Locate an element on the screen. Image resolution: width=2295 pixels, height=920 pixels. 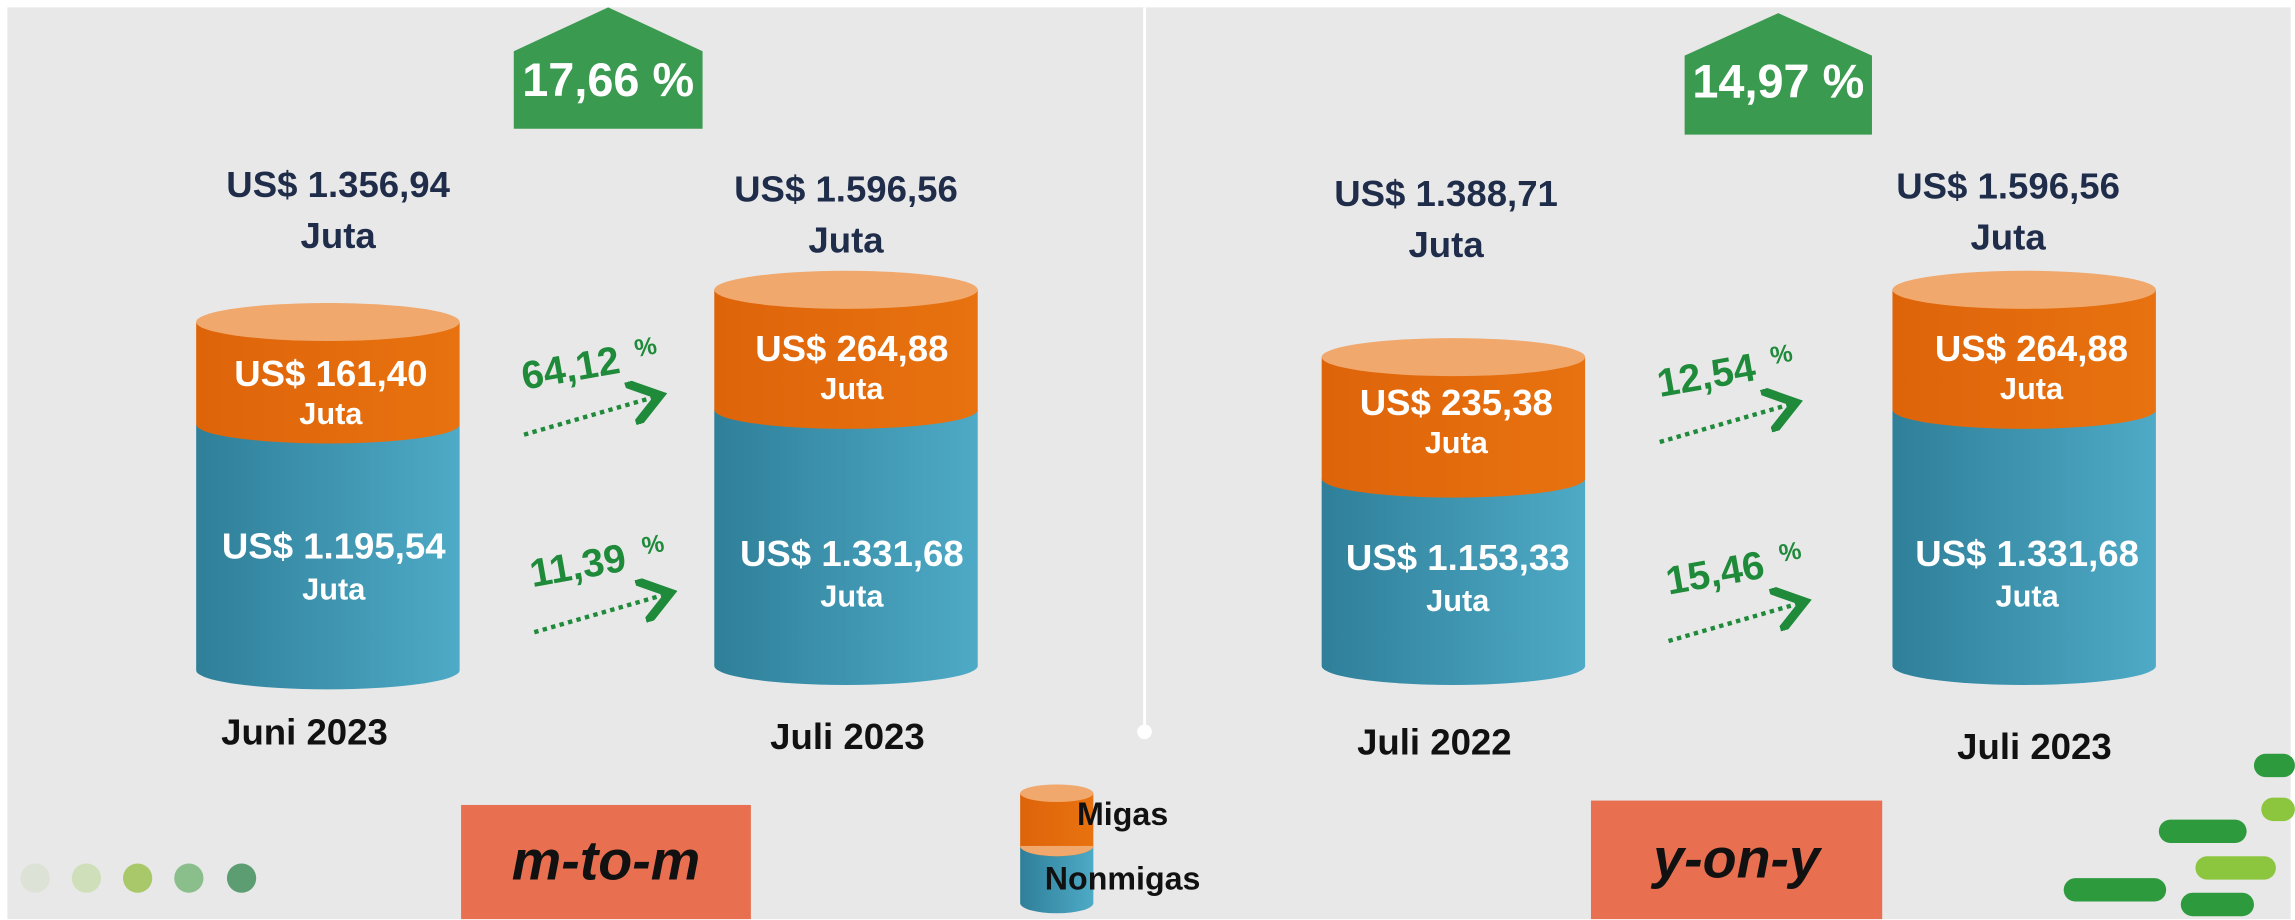
period-badge-label: m-to-m is located at coordinates (606, 861).